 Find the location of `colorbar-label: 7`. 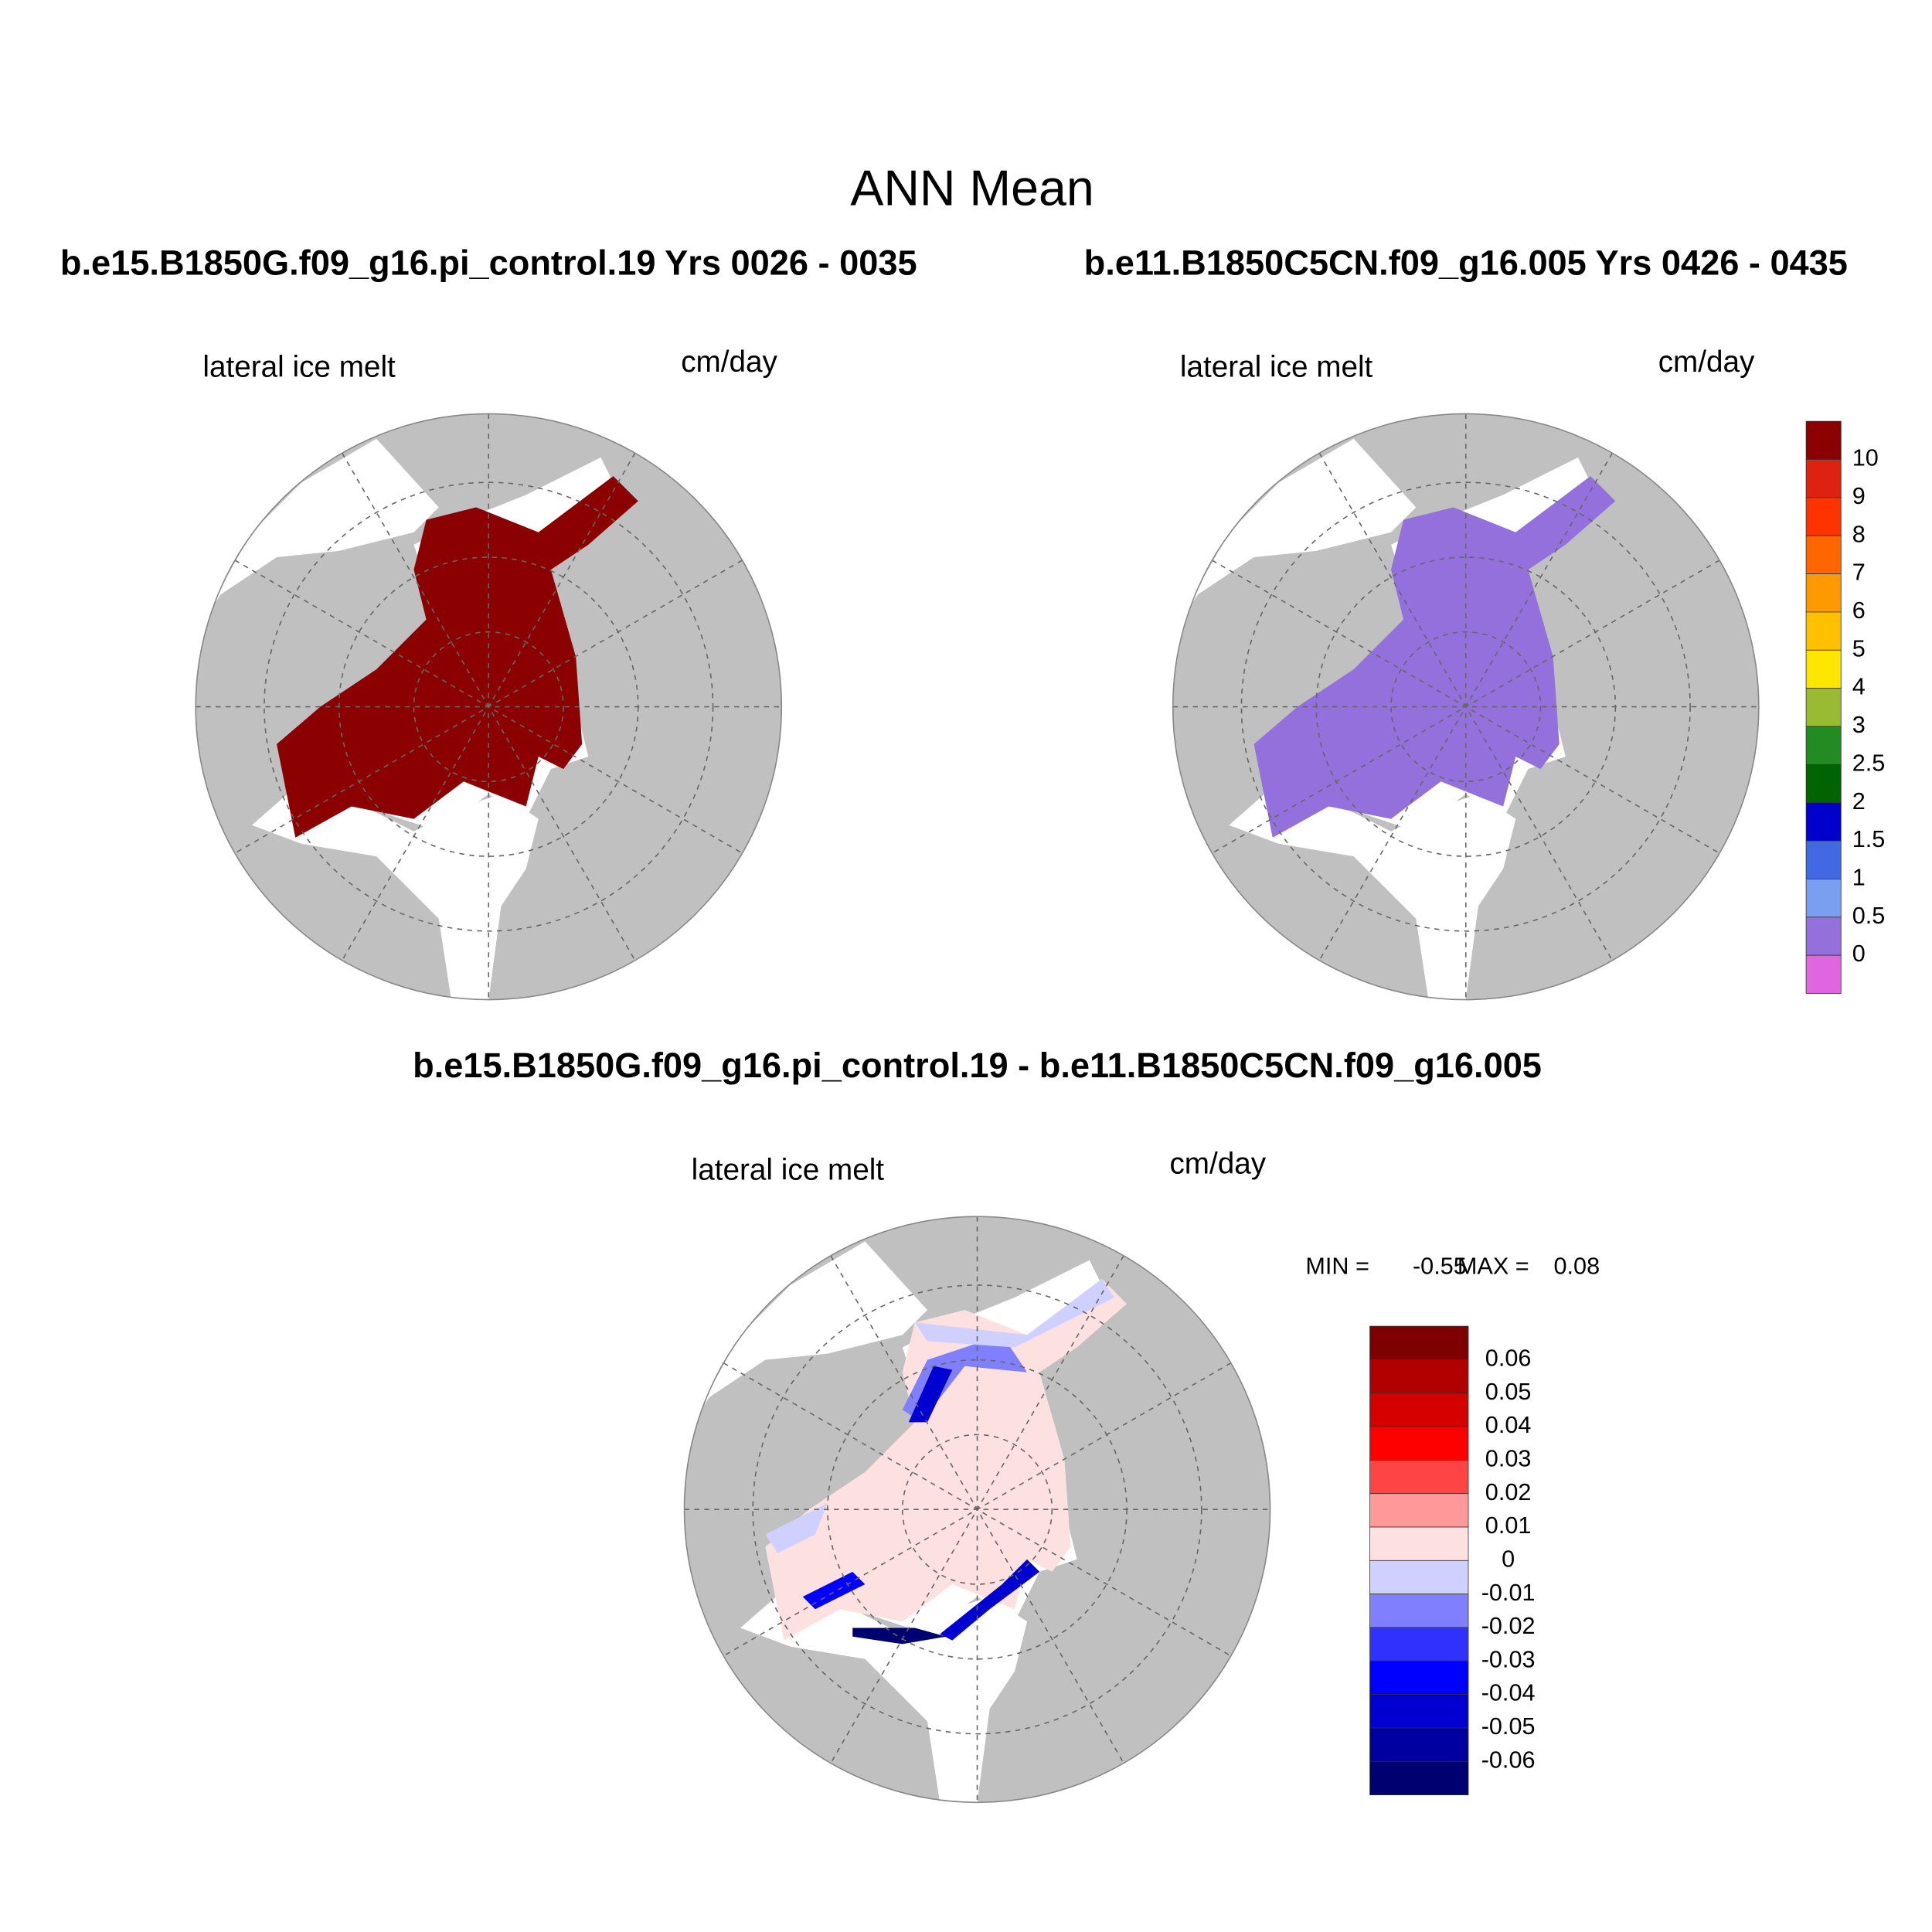

colorbar-label: 7 is located at coordinates (1859, 573).